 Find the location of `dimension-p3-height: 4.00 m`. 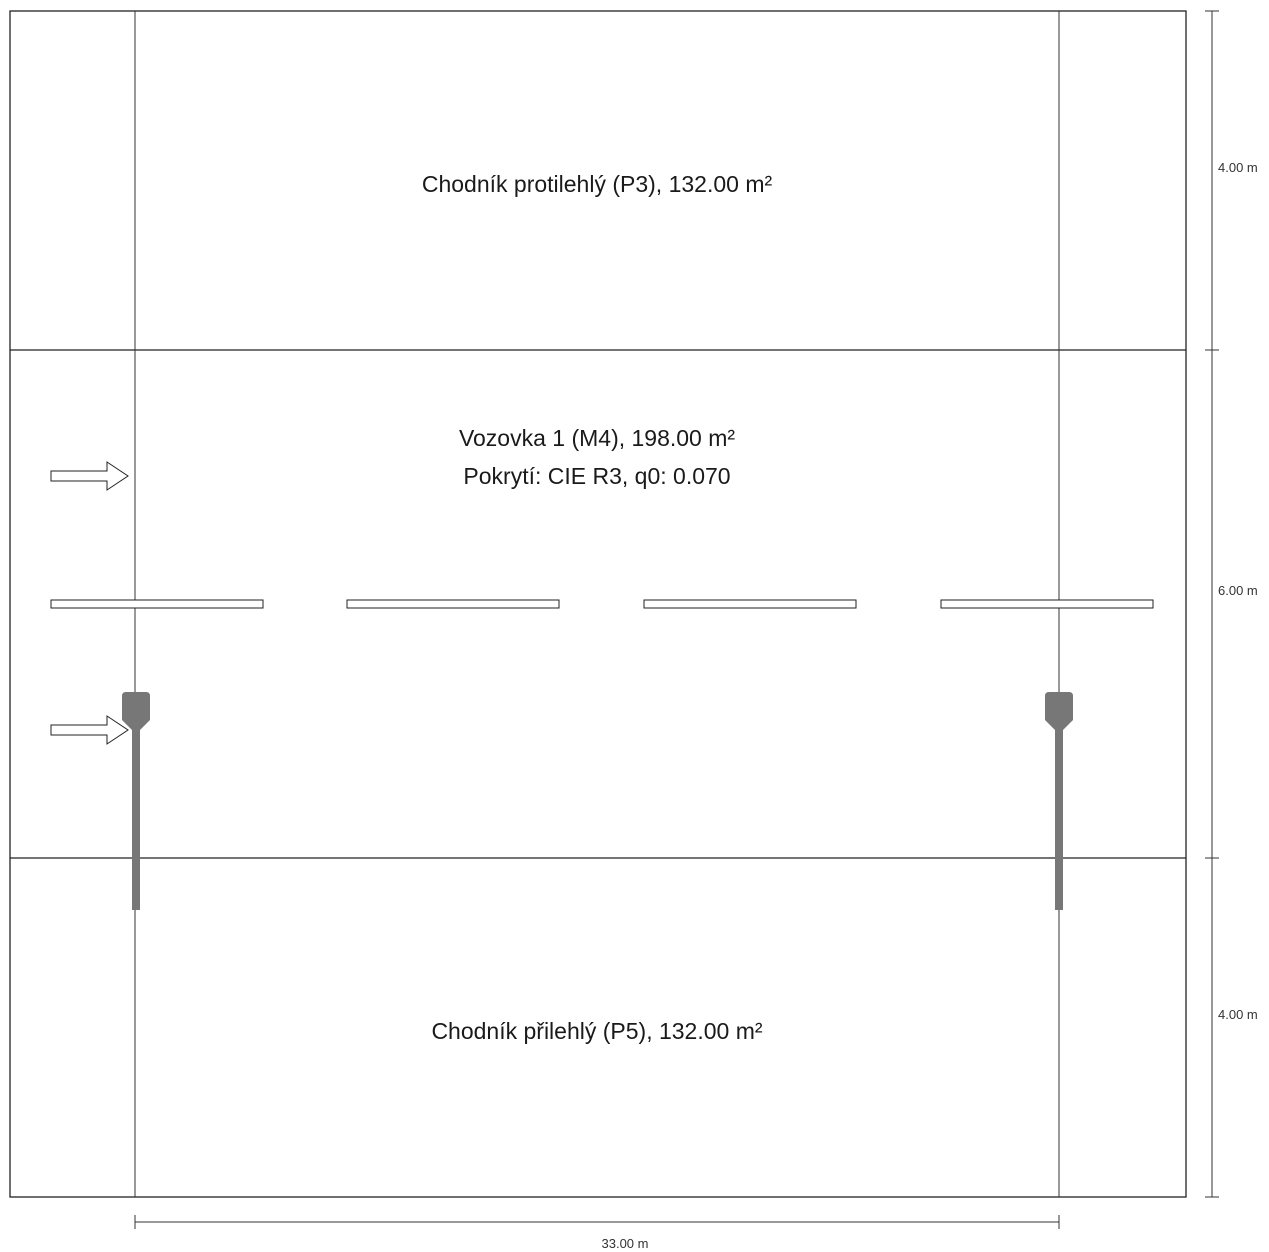

dimension-p3-height: 4.00 m is located at coordinates (1238, 167).